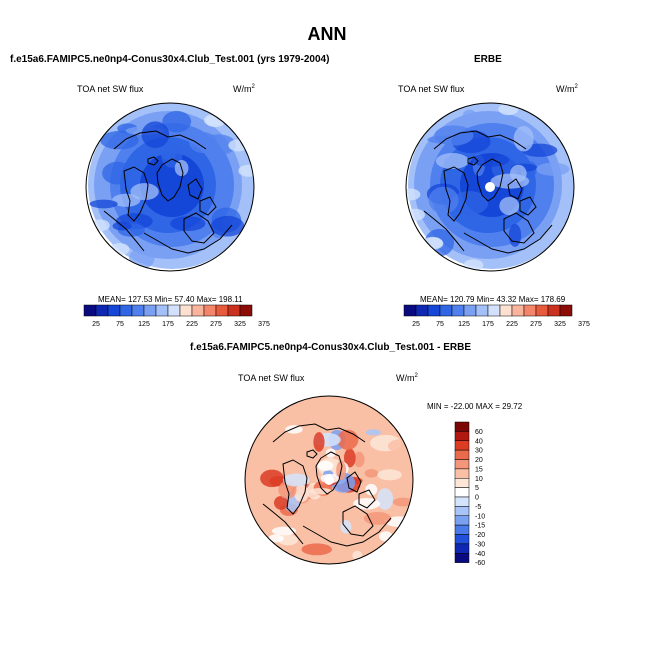 Image resolution: width=654 pixels, height=655 pixels. What do you see at coordinates (244, 89) in the screenshot?
I see `panel1-units-label: W/m2` at bounding box center [244, 89].